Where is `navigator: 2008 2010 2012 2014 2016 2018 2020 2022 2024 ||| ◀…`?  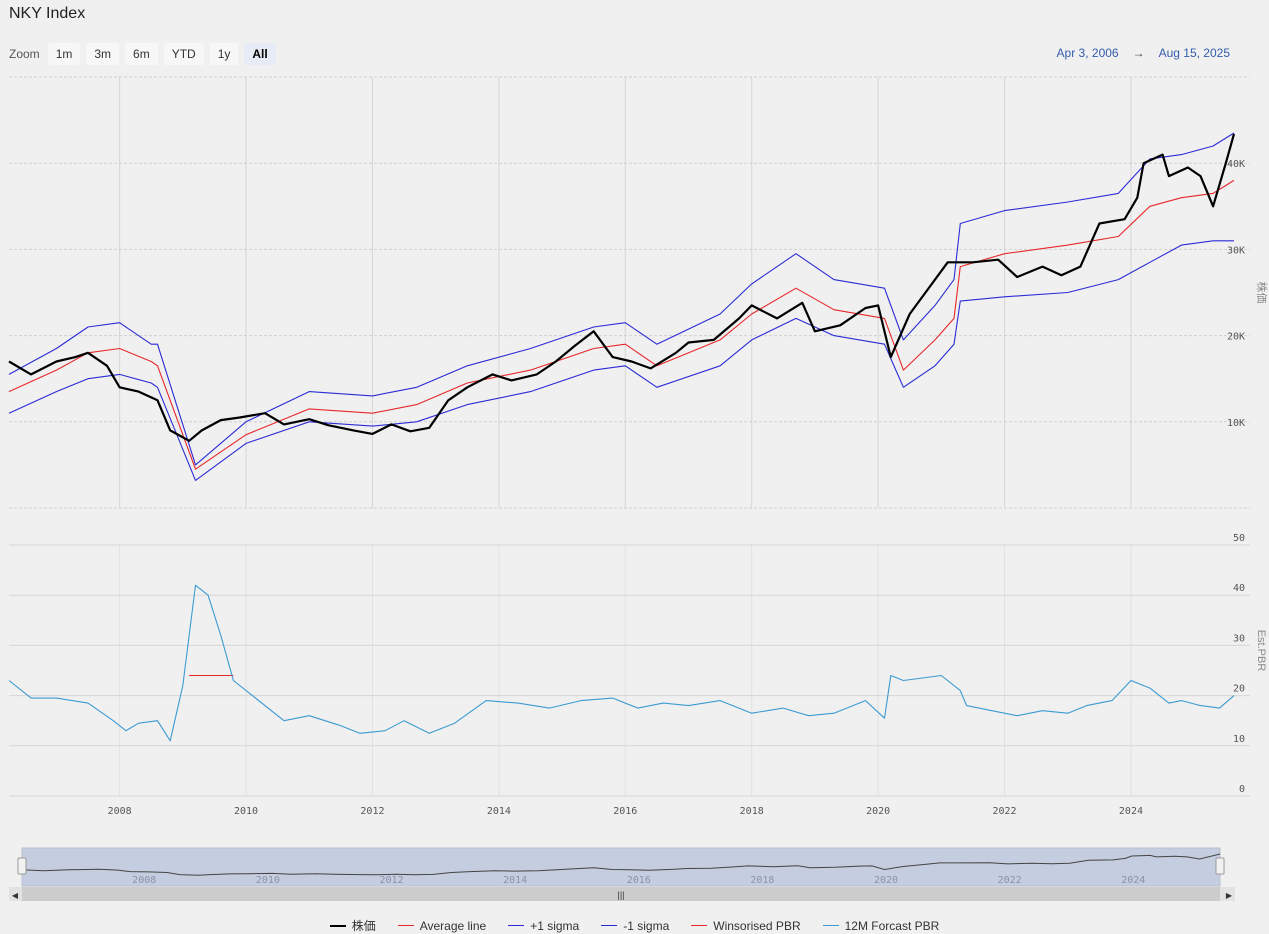 navigator: 2008 2010 2012 2014 2016 2018 2020 2022 2024 ||| ◀… is located at coordinates (622, 874).